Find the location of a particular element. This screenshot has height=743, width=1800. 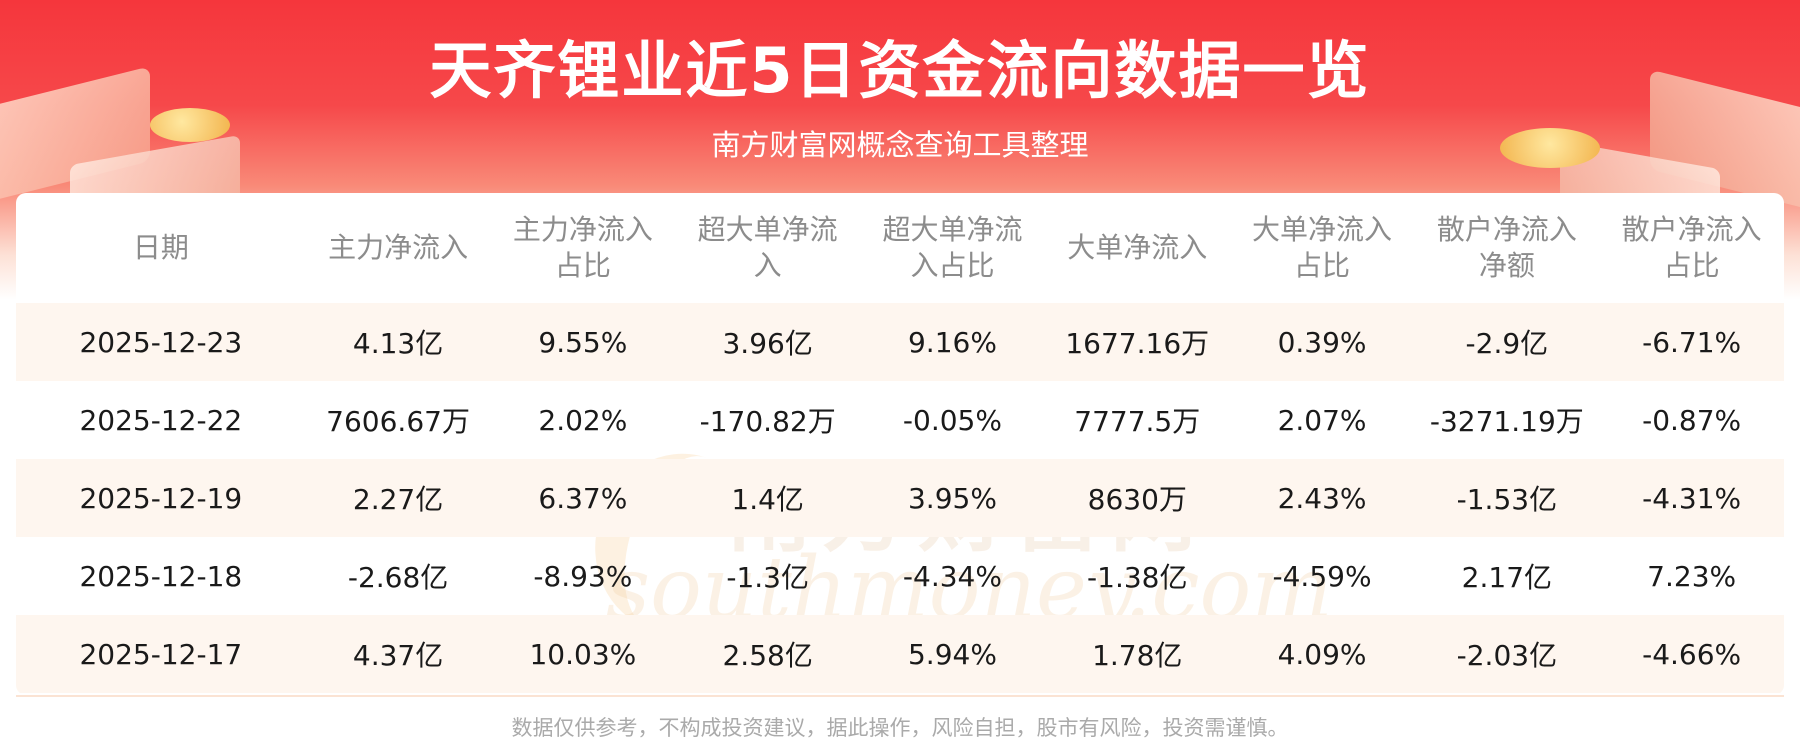

value-cell: 5.94% is located at coordinates (952, 654).